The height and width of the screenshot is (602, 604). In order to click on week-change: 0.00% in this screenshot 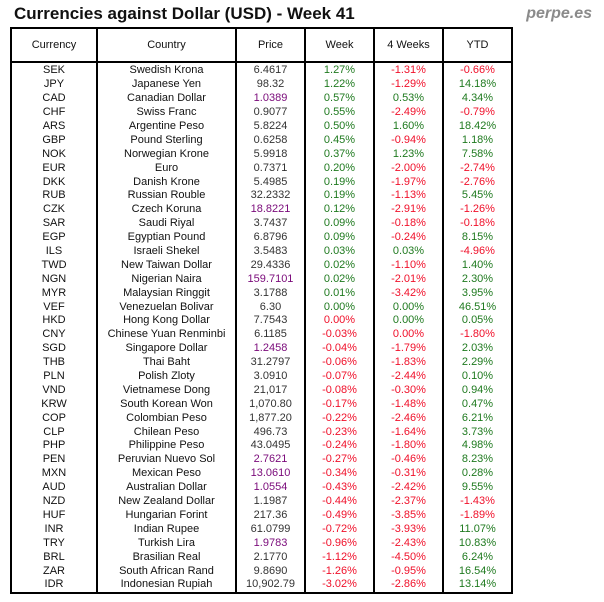, I will do `click(339, 307)`.